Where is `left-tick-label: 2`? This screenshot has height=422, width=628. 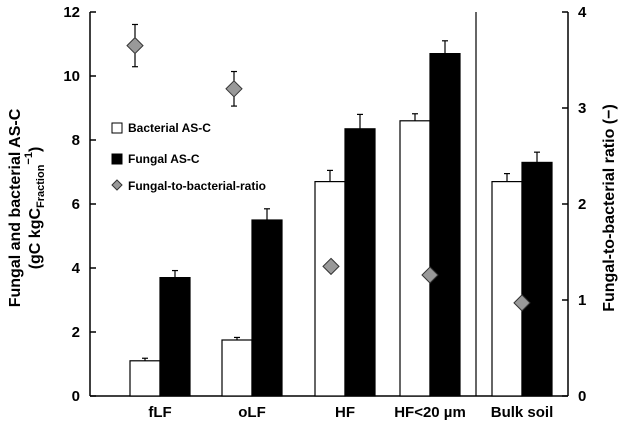 left-tick-label: 2 is located at coordinates (76, 332).